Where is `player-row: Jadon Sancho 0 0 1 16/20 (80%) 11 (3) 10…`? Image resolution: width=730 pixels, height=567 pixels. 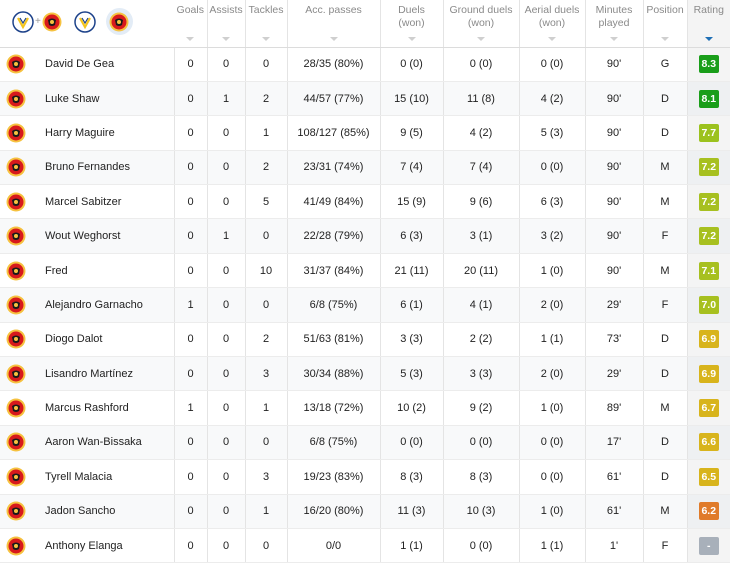
player-row: Jadon Sancho 0 0 1 16/20 (80%) 11 (3) 10… is located at coordinates (365, 511).